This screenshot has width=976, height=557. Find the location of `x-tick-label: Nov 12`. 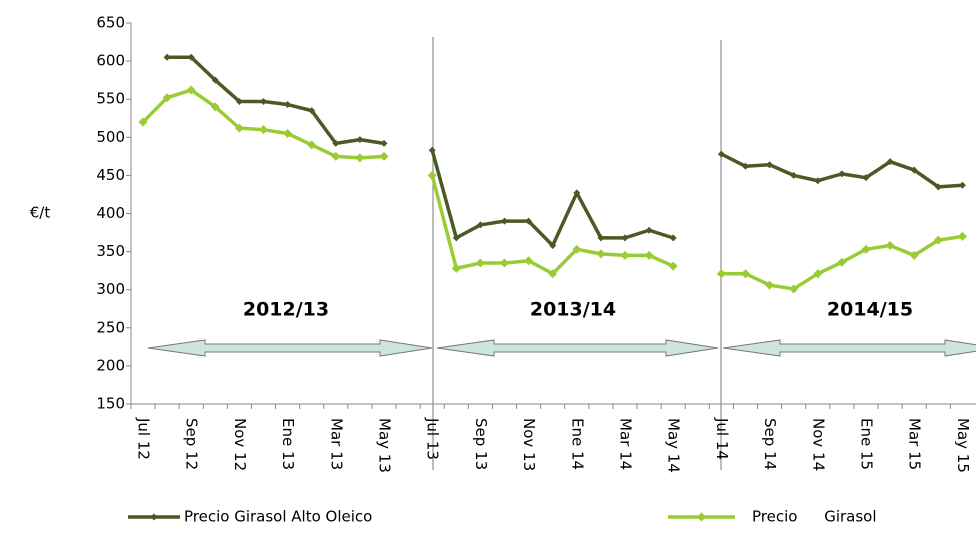

x-tick-label: Nov 12 is located at coordinates (240, 444).